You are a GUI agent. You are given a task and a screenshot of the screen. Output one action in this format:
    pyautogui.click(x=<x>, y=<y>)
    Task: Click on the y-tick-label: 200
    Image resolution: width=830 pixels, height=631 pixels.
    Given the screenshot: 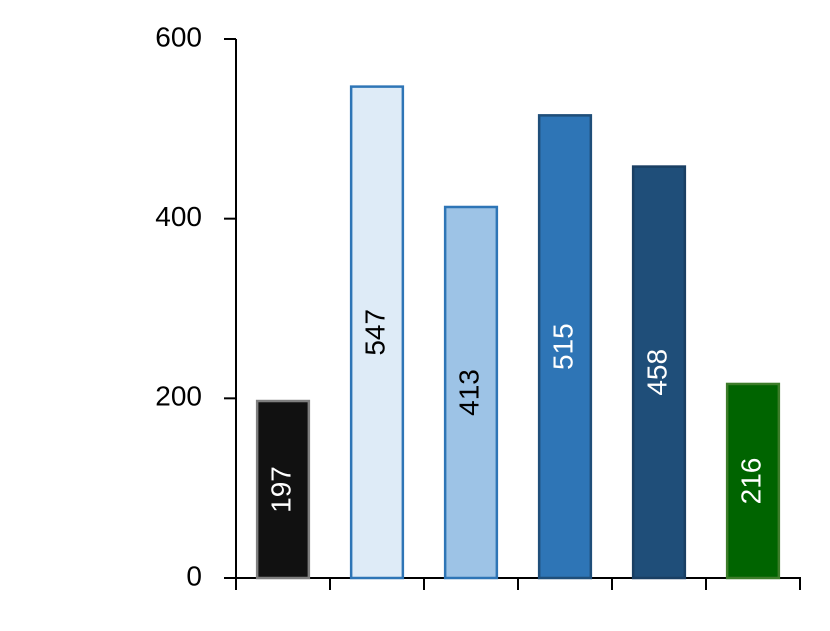 What is the action you would take?
    pyautogui.click(x=178, y=396)
    